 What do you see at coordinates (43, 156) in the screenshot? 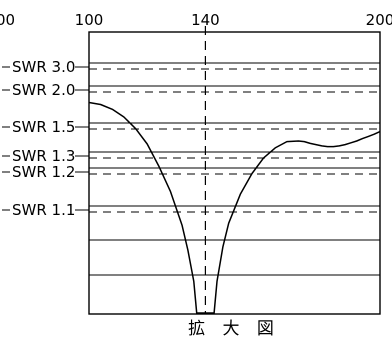
I see `swr-level-label: SWR 1.3` at bounding box center [43, 156].